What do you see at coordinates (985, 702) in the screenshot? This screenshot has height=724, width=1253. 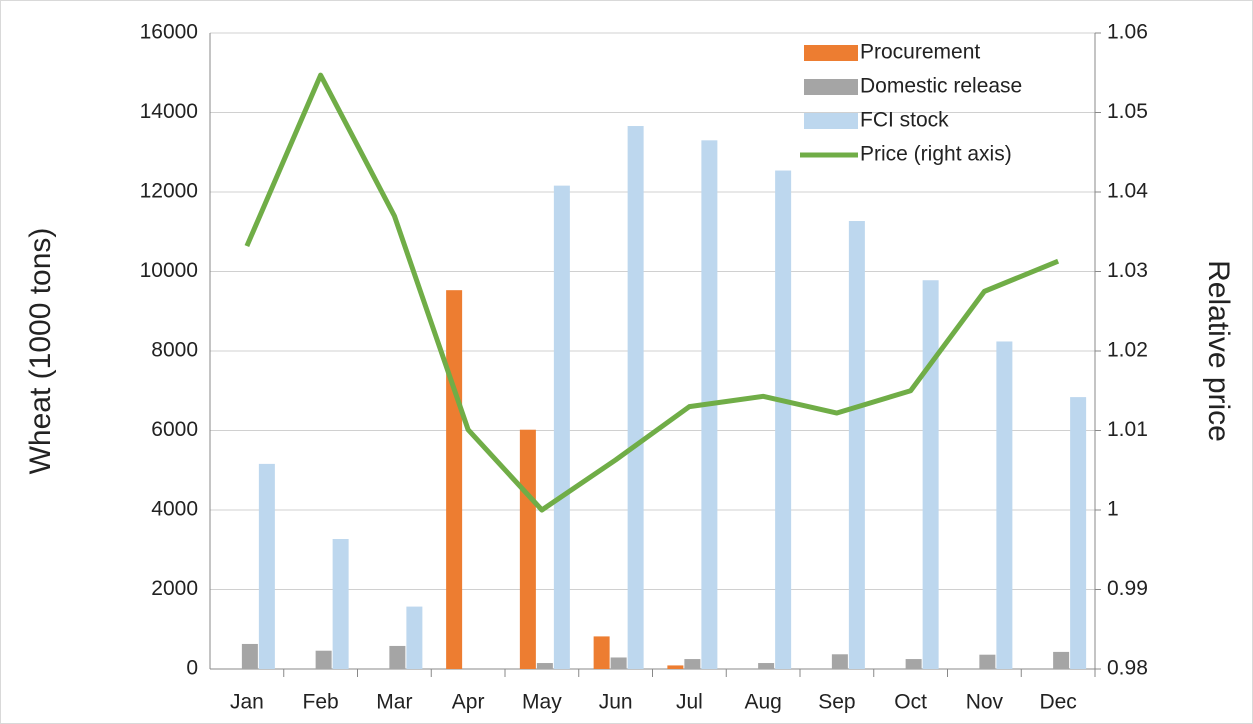 I see `x-tick-label: Nov` at bounding box center [985, 702].